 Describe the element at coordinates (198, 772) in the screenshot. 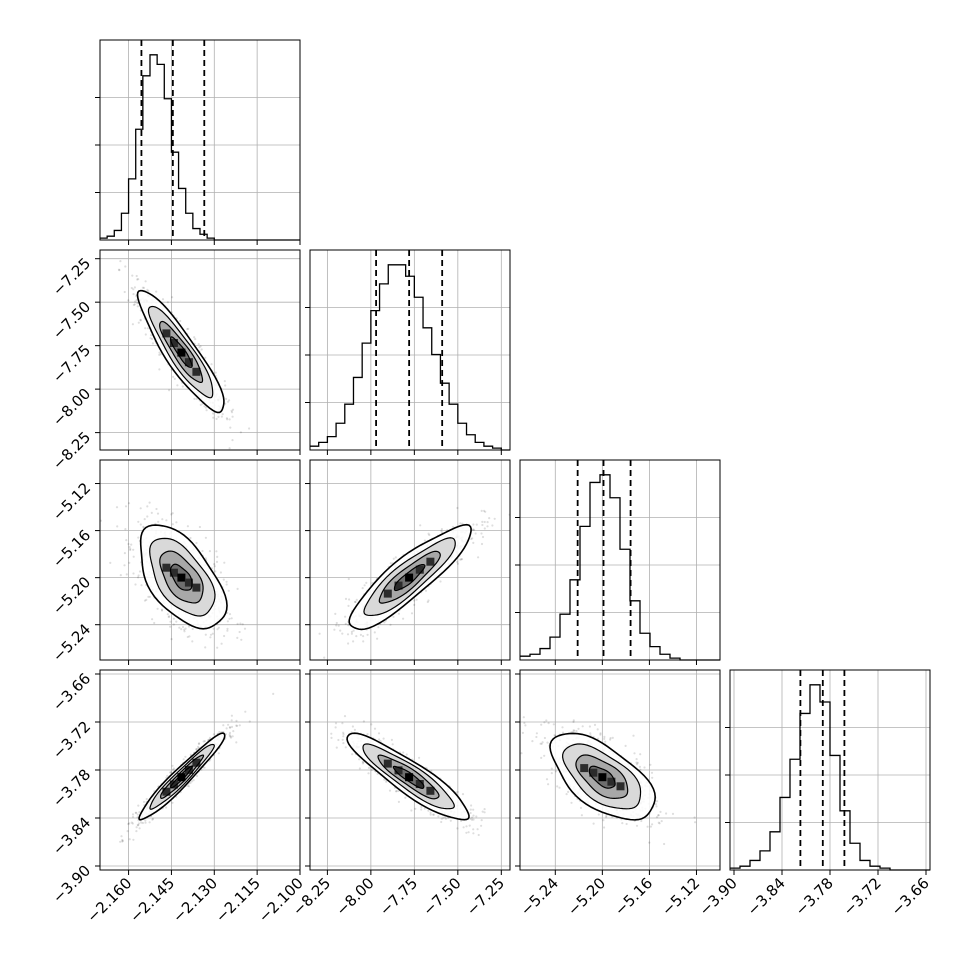

I see `scatter-panel-p0-p3` at that location.